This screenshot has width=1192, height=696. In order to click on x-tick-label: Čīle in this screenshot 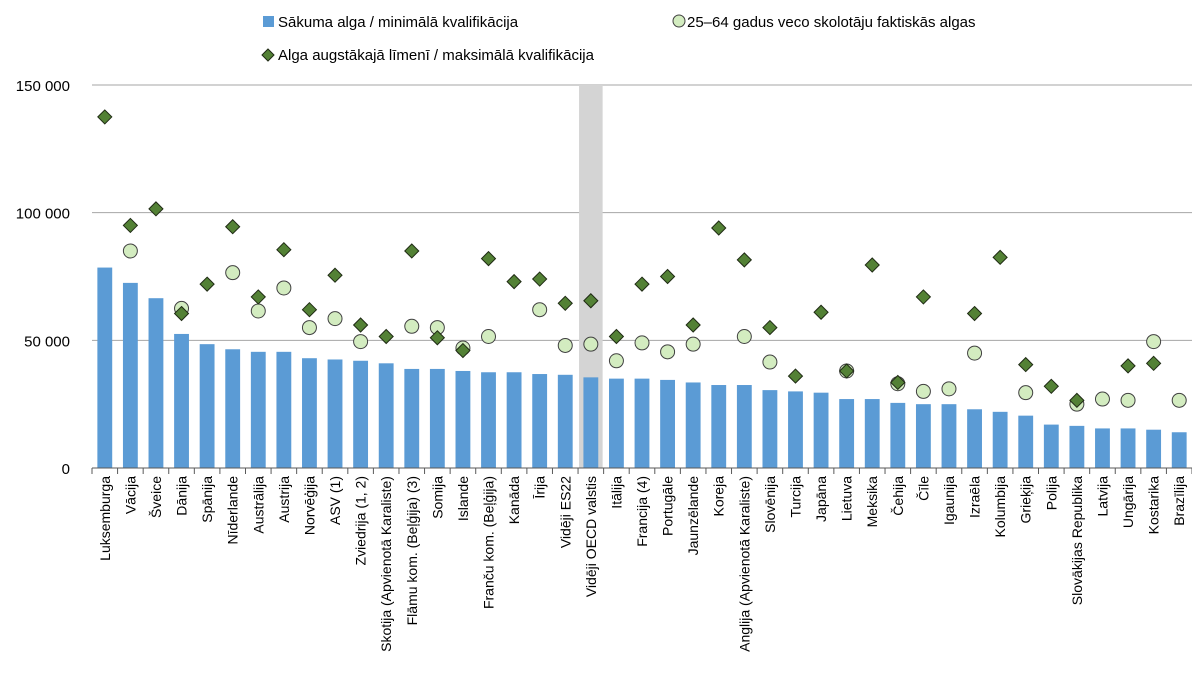, I will do `click(923, 488)`.